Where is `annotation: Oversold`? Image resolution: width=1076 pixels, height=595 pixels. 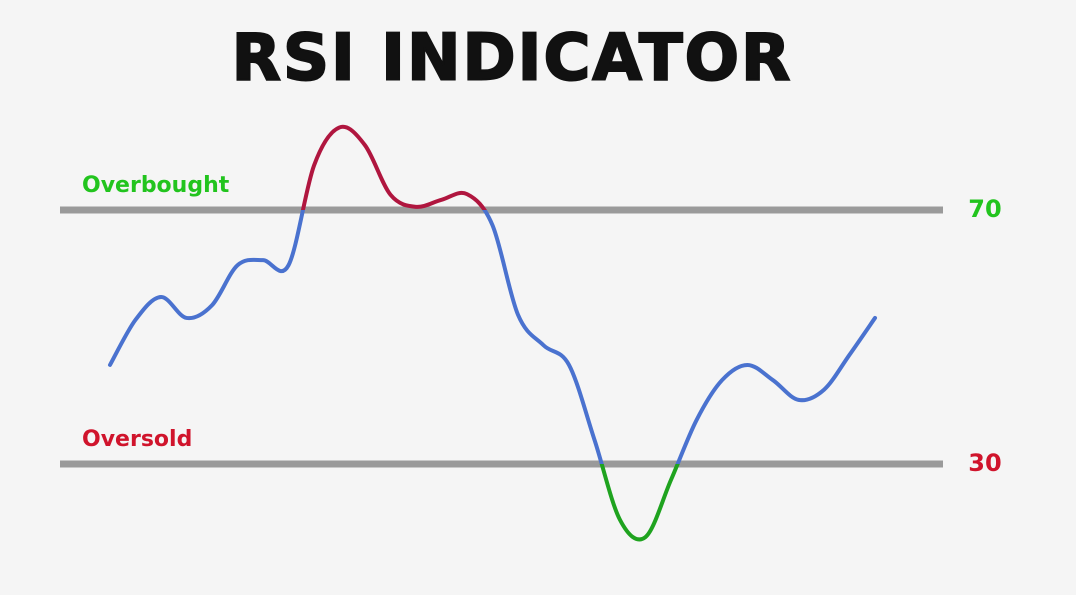 annotation: Oversold is located at coordinates (137, 439).